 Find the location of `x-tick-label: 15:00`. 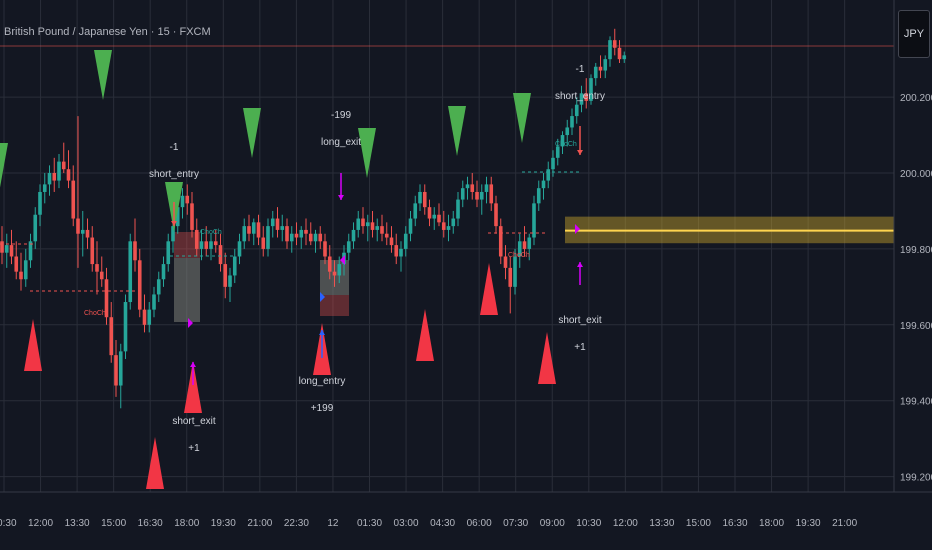

x-tick-label: 15:00 is located at coordinates (113, 523).